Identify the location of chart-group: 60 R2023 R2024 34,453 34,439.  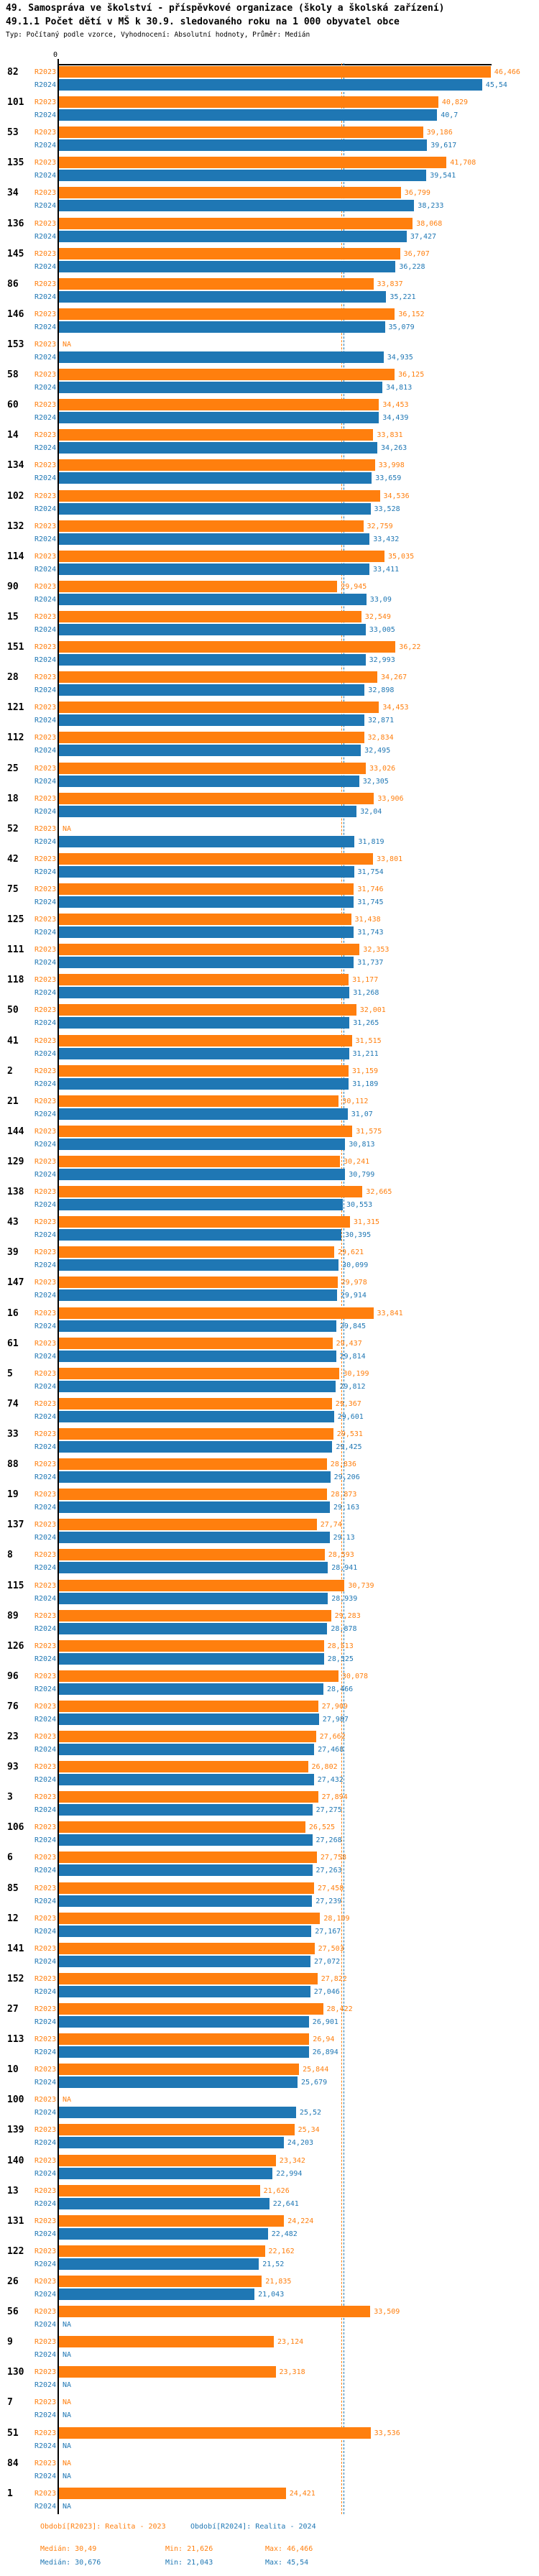
(269, 412).